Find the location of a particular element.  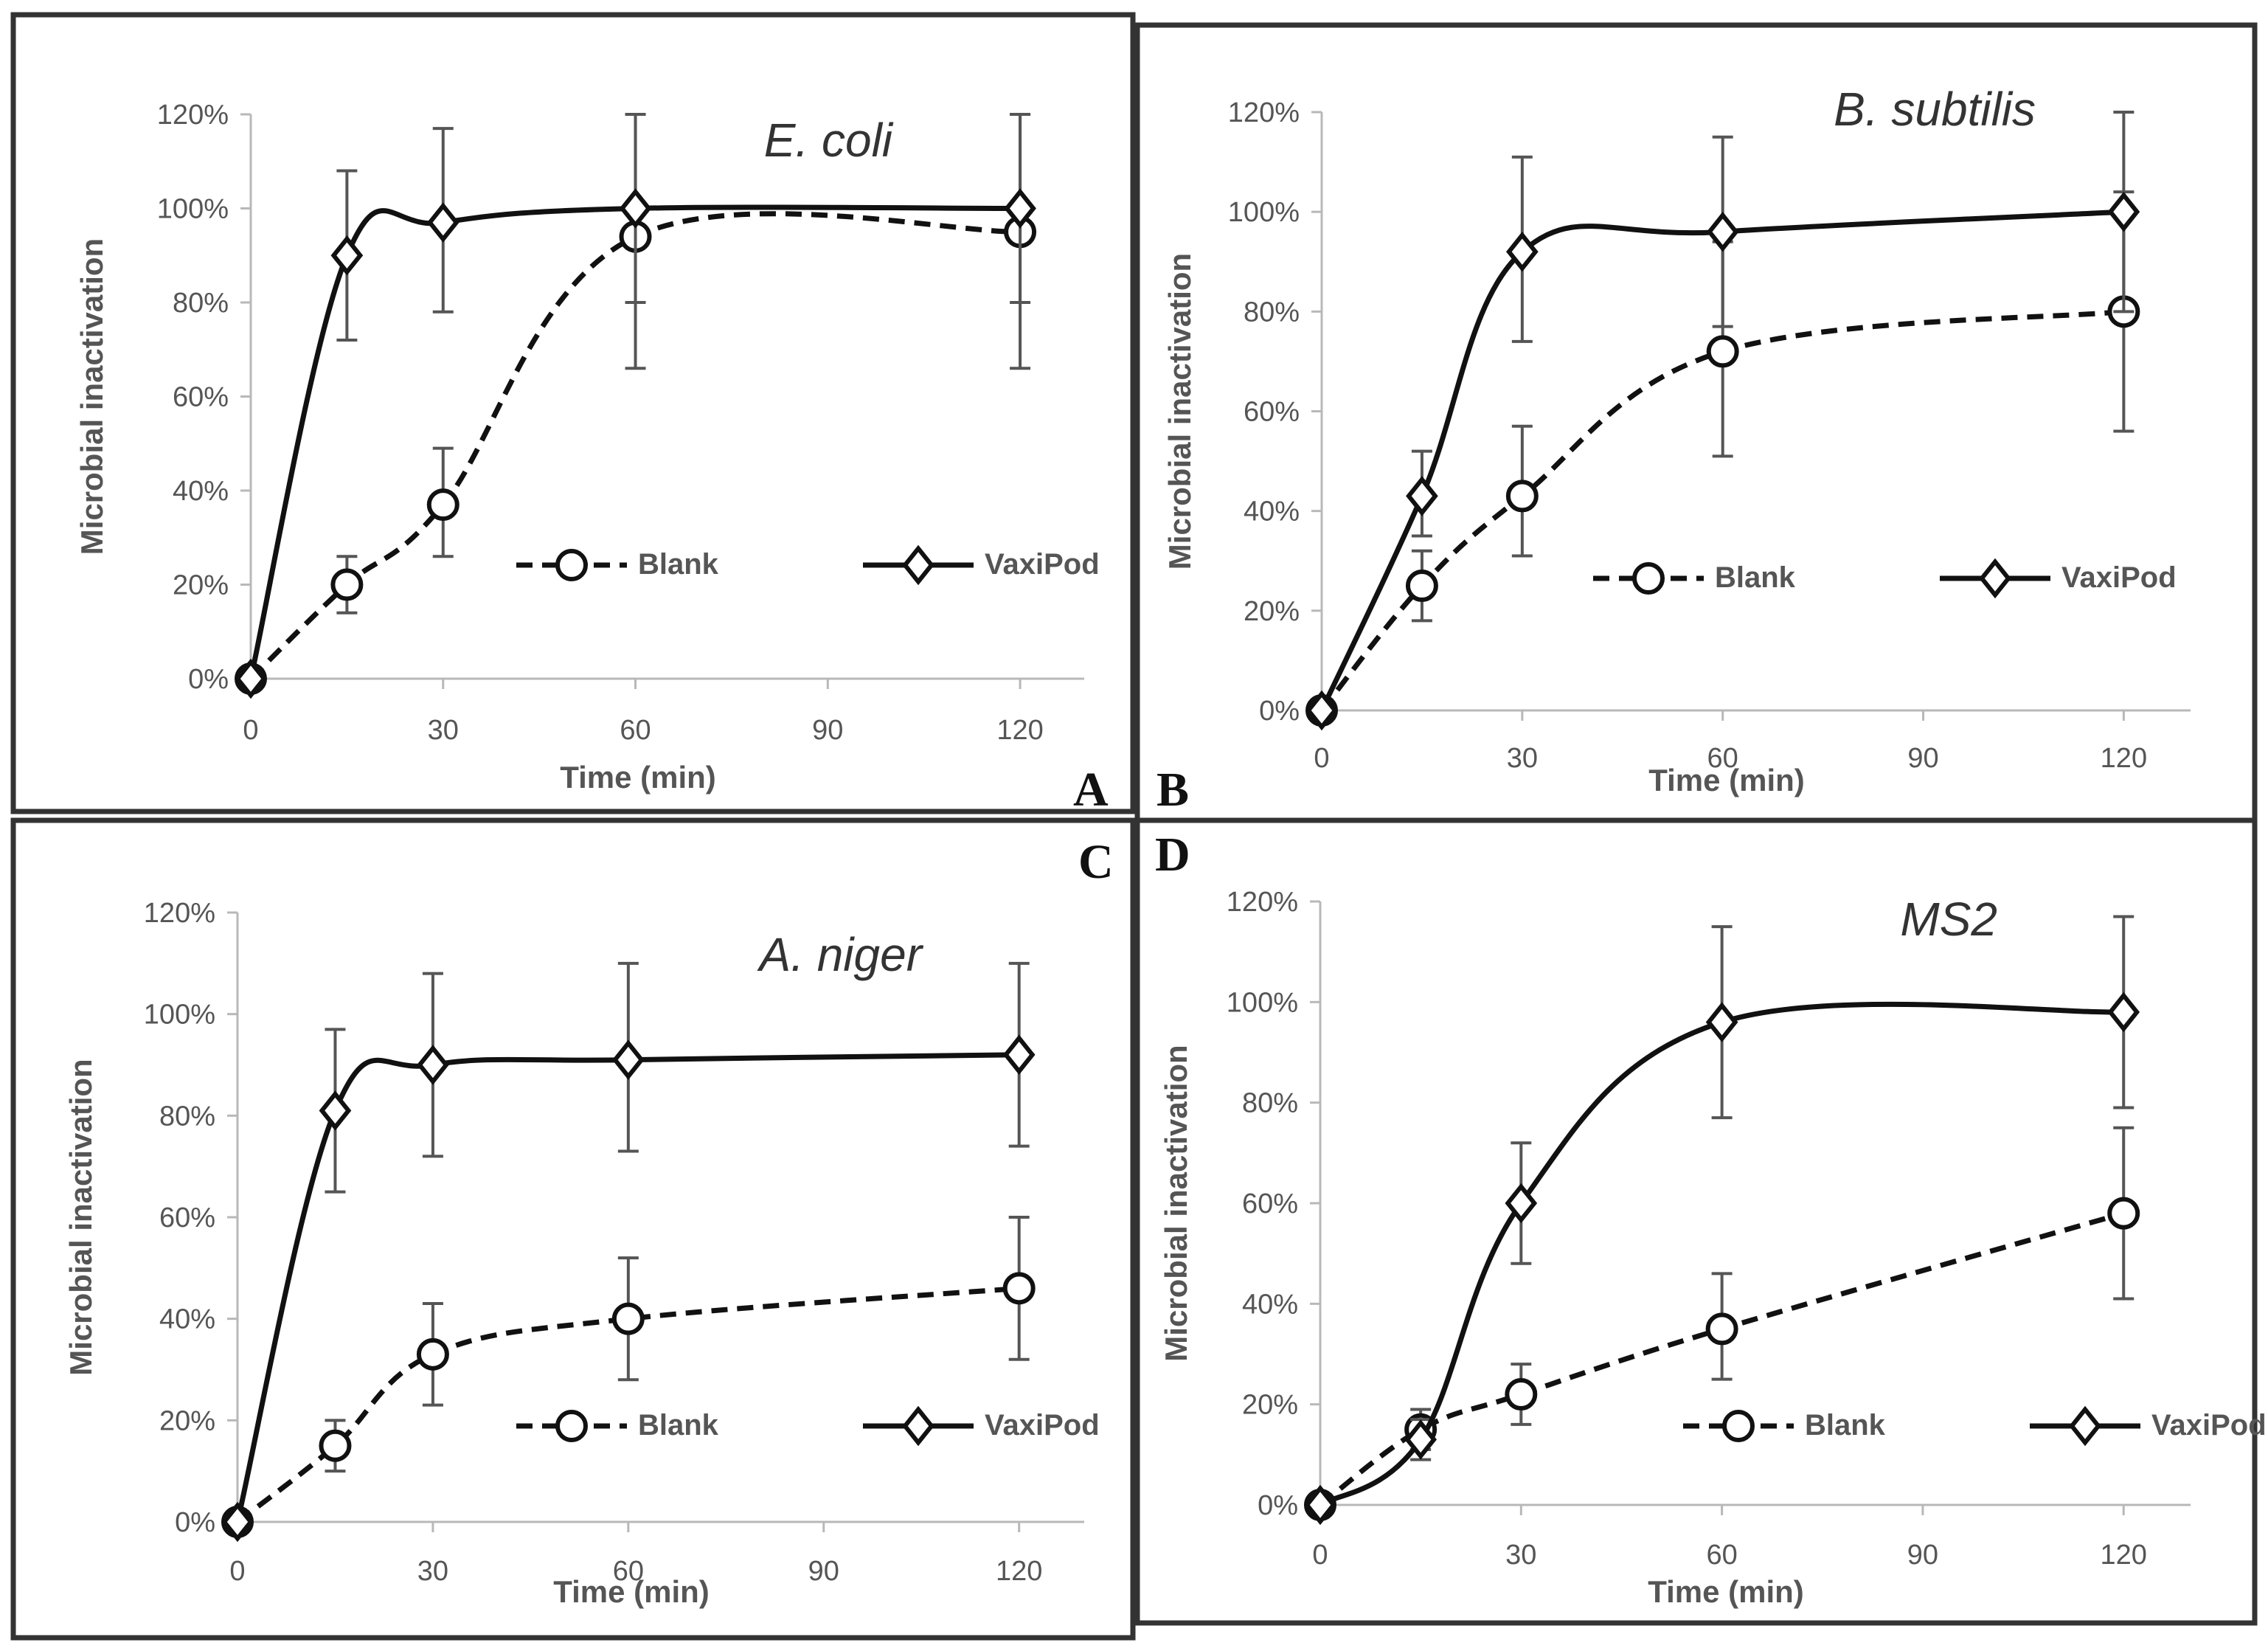

panel-label-a: A is located at coordinates (1091, 790).